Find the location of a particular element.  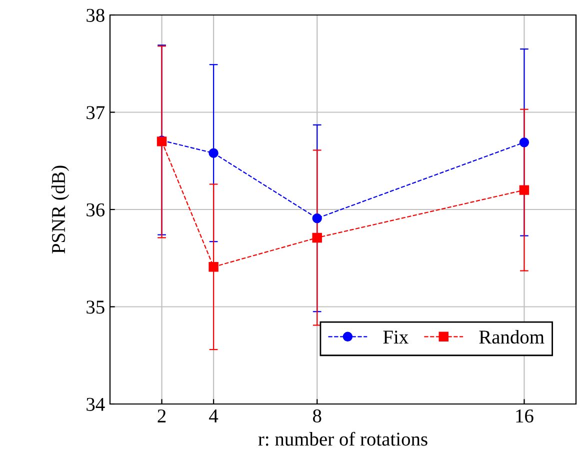

legend-label: Random is located at coordinates (511, 337).